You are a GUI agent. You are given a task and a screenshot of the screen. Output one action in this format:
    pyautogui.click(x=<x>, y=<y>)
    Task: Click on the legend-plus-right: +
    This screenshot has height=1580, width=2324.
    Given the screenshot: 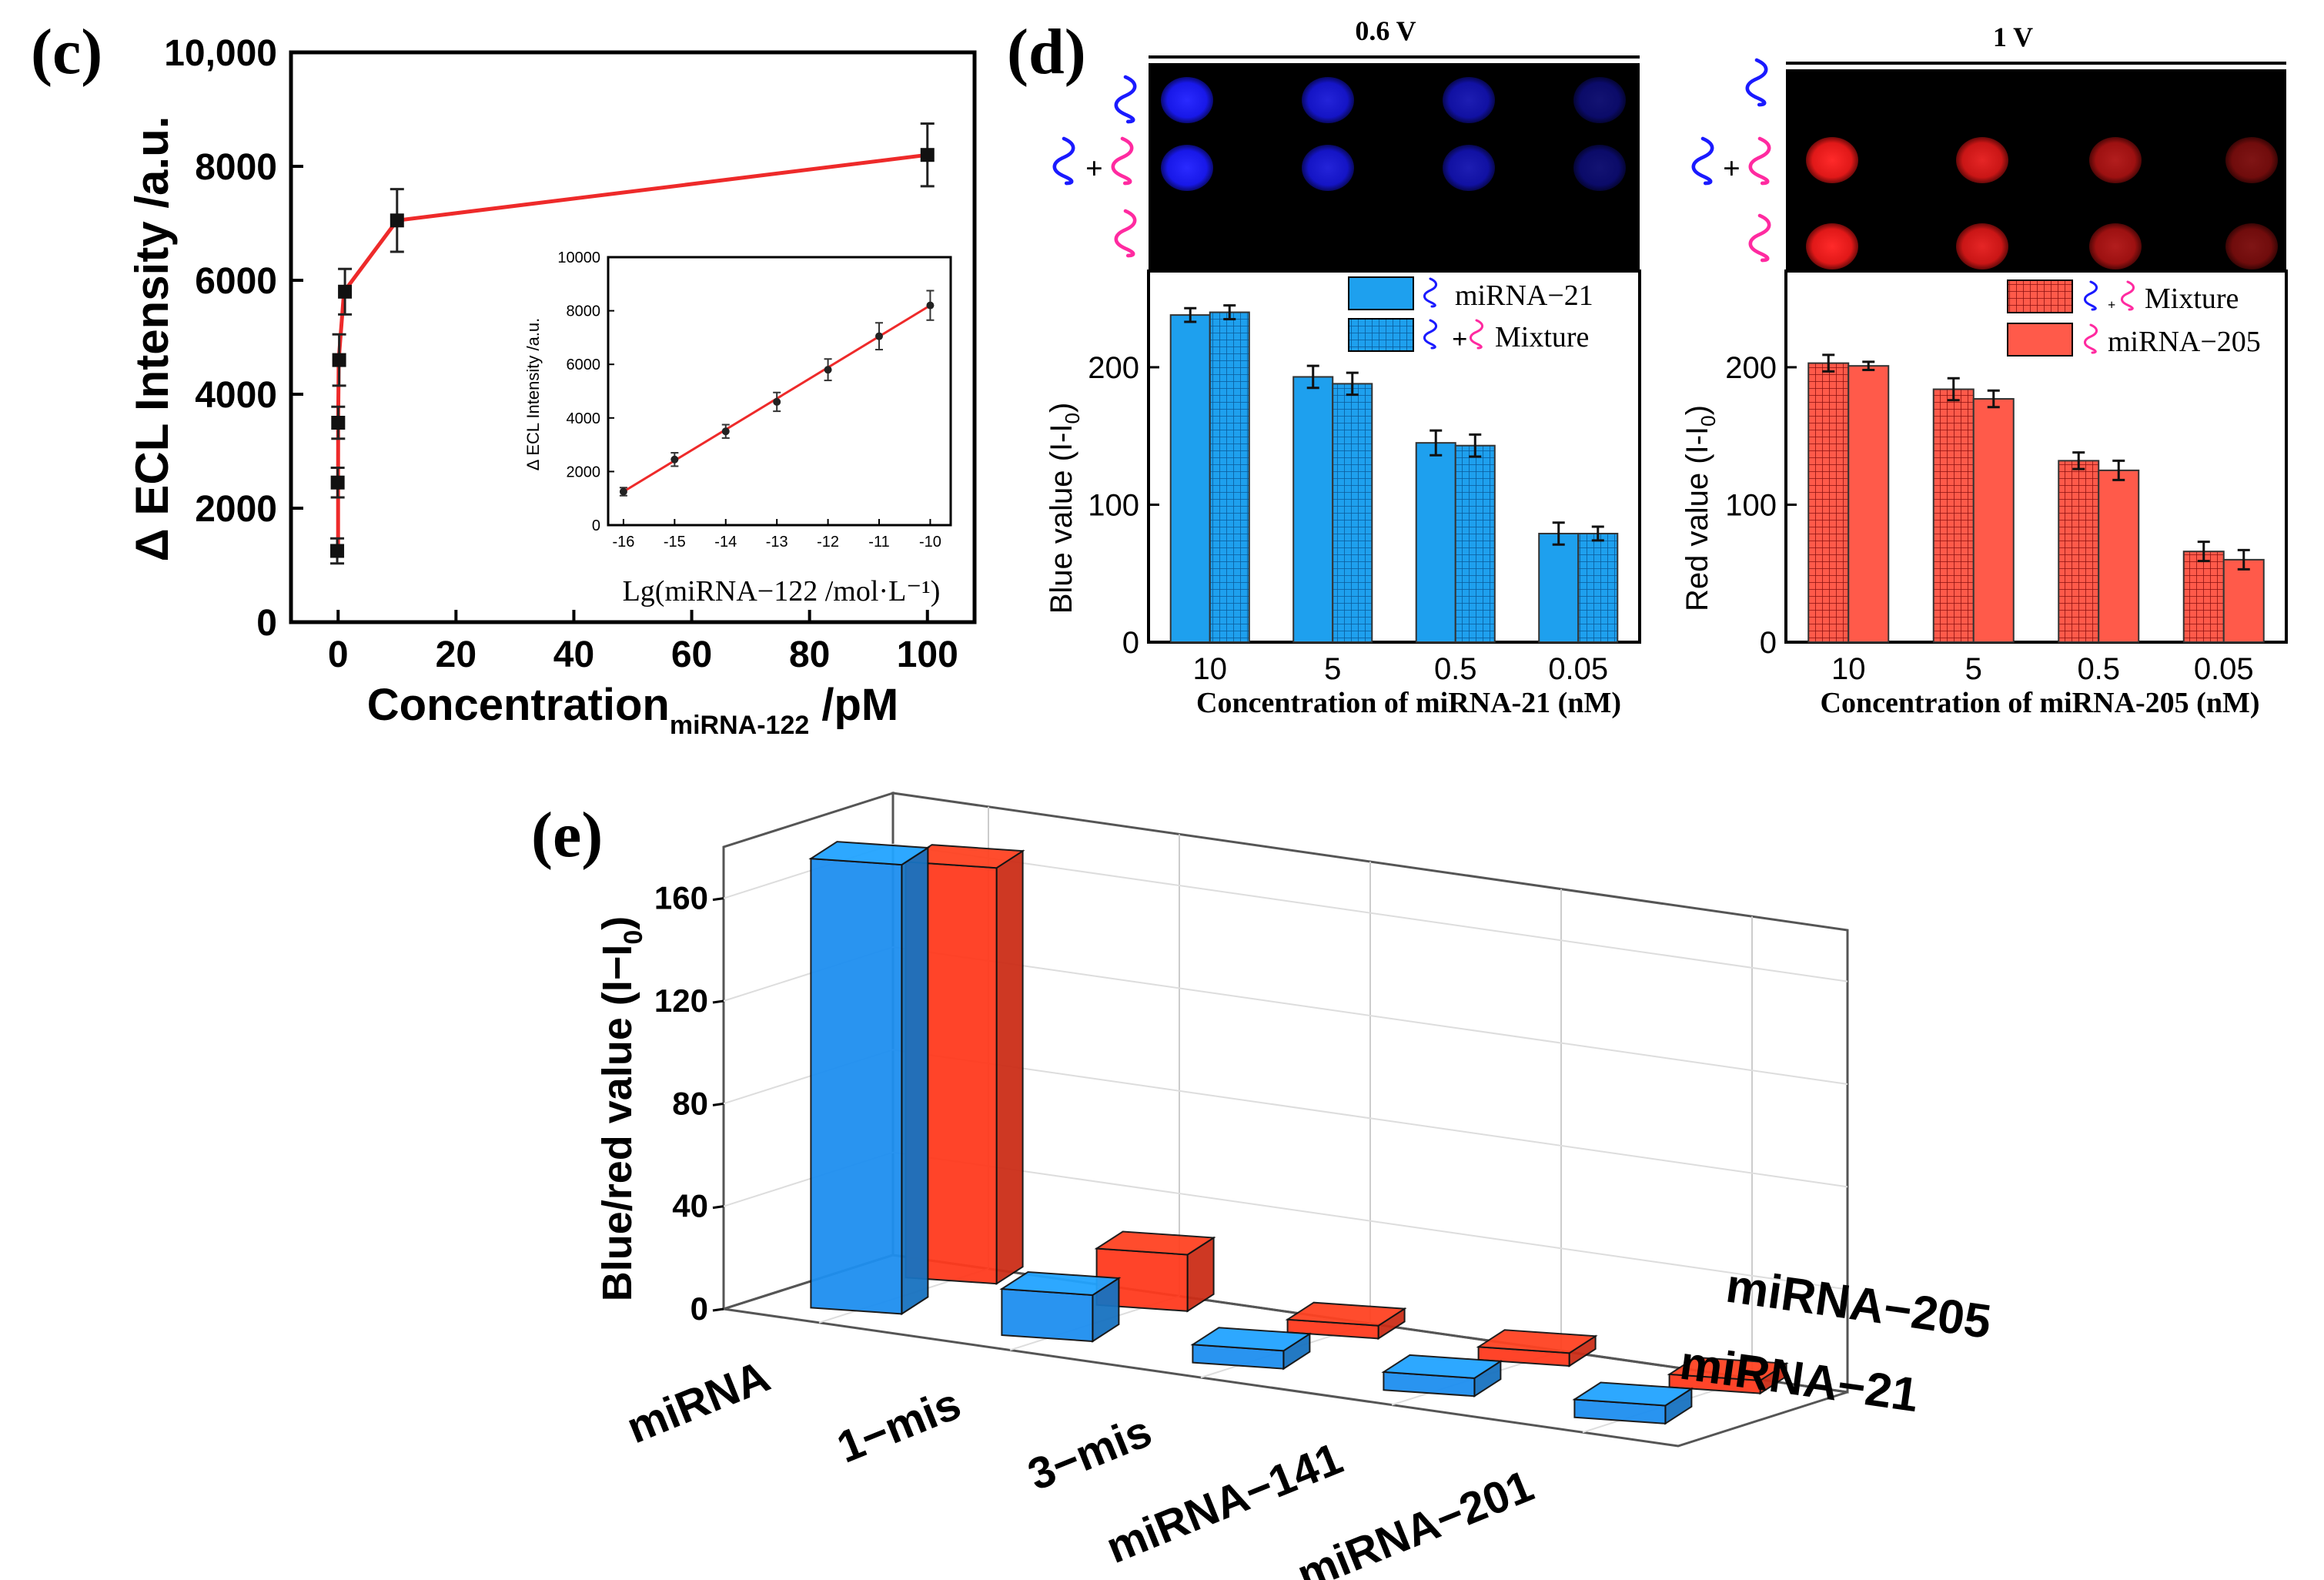 What is the action you would take?
    pyautogui.click(x=2111, y=305)
    